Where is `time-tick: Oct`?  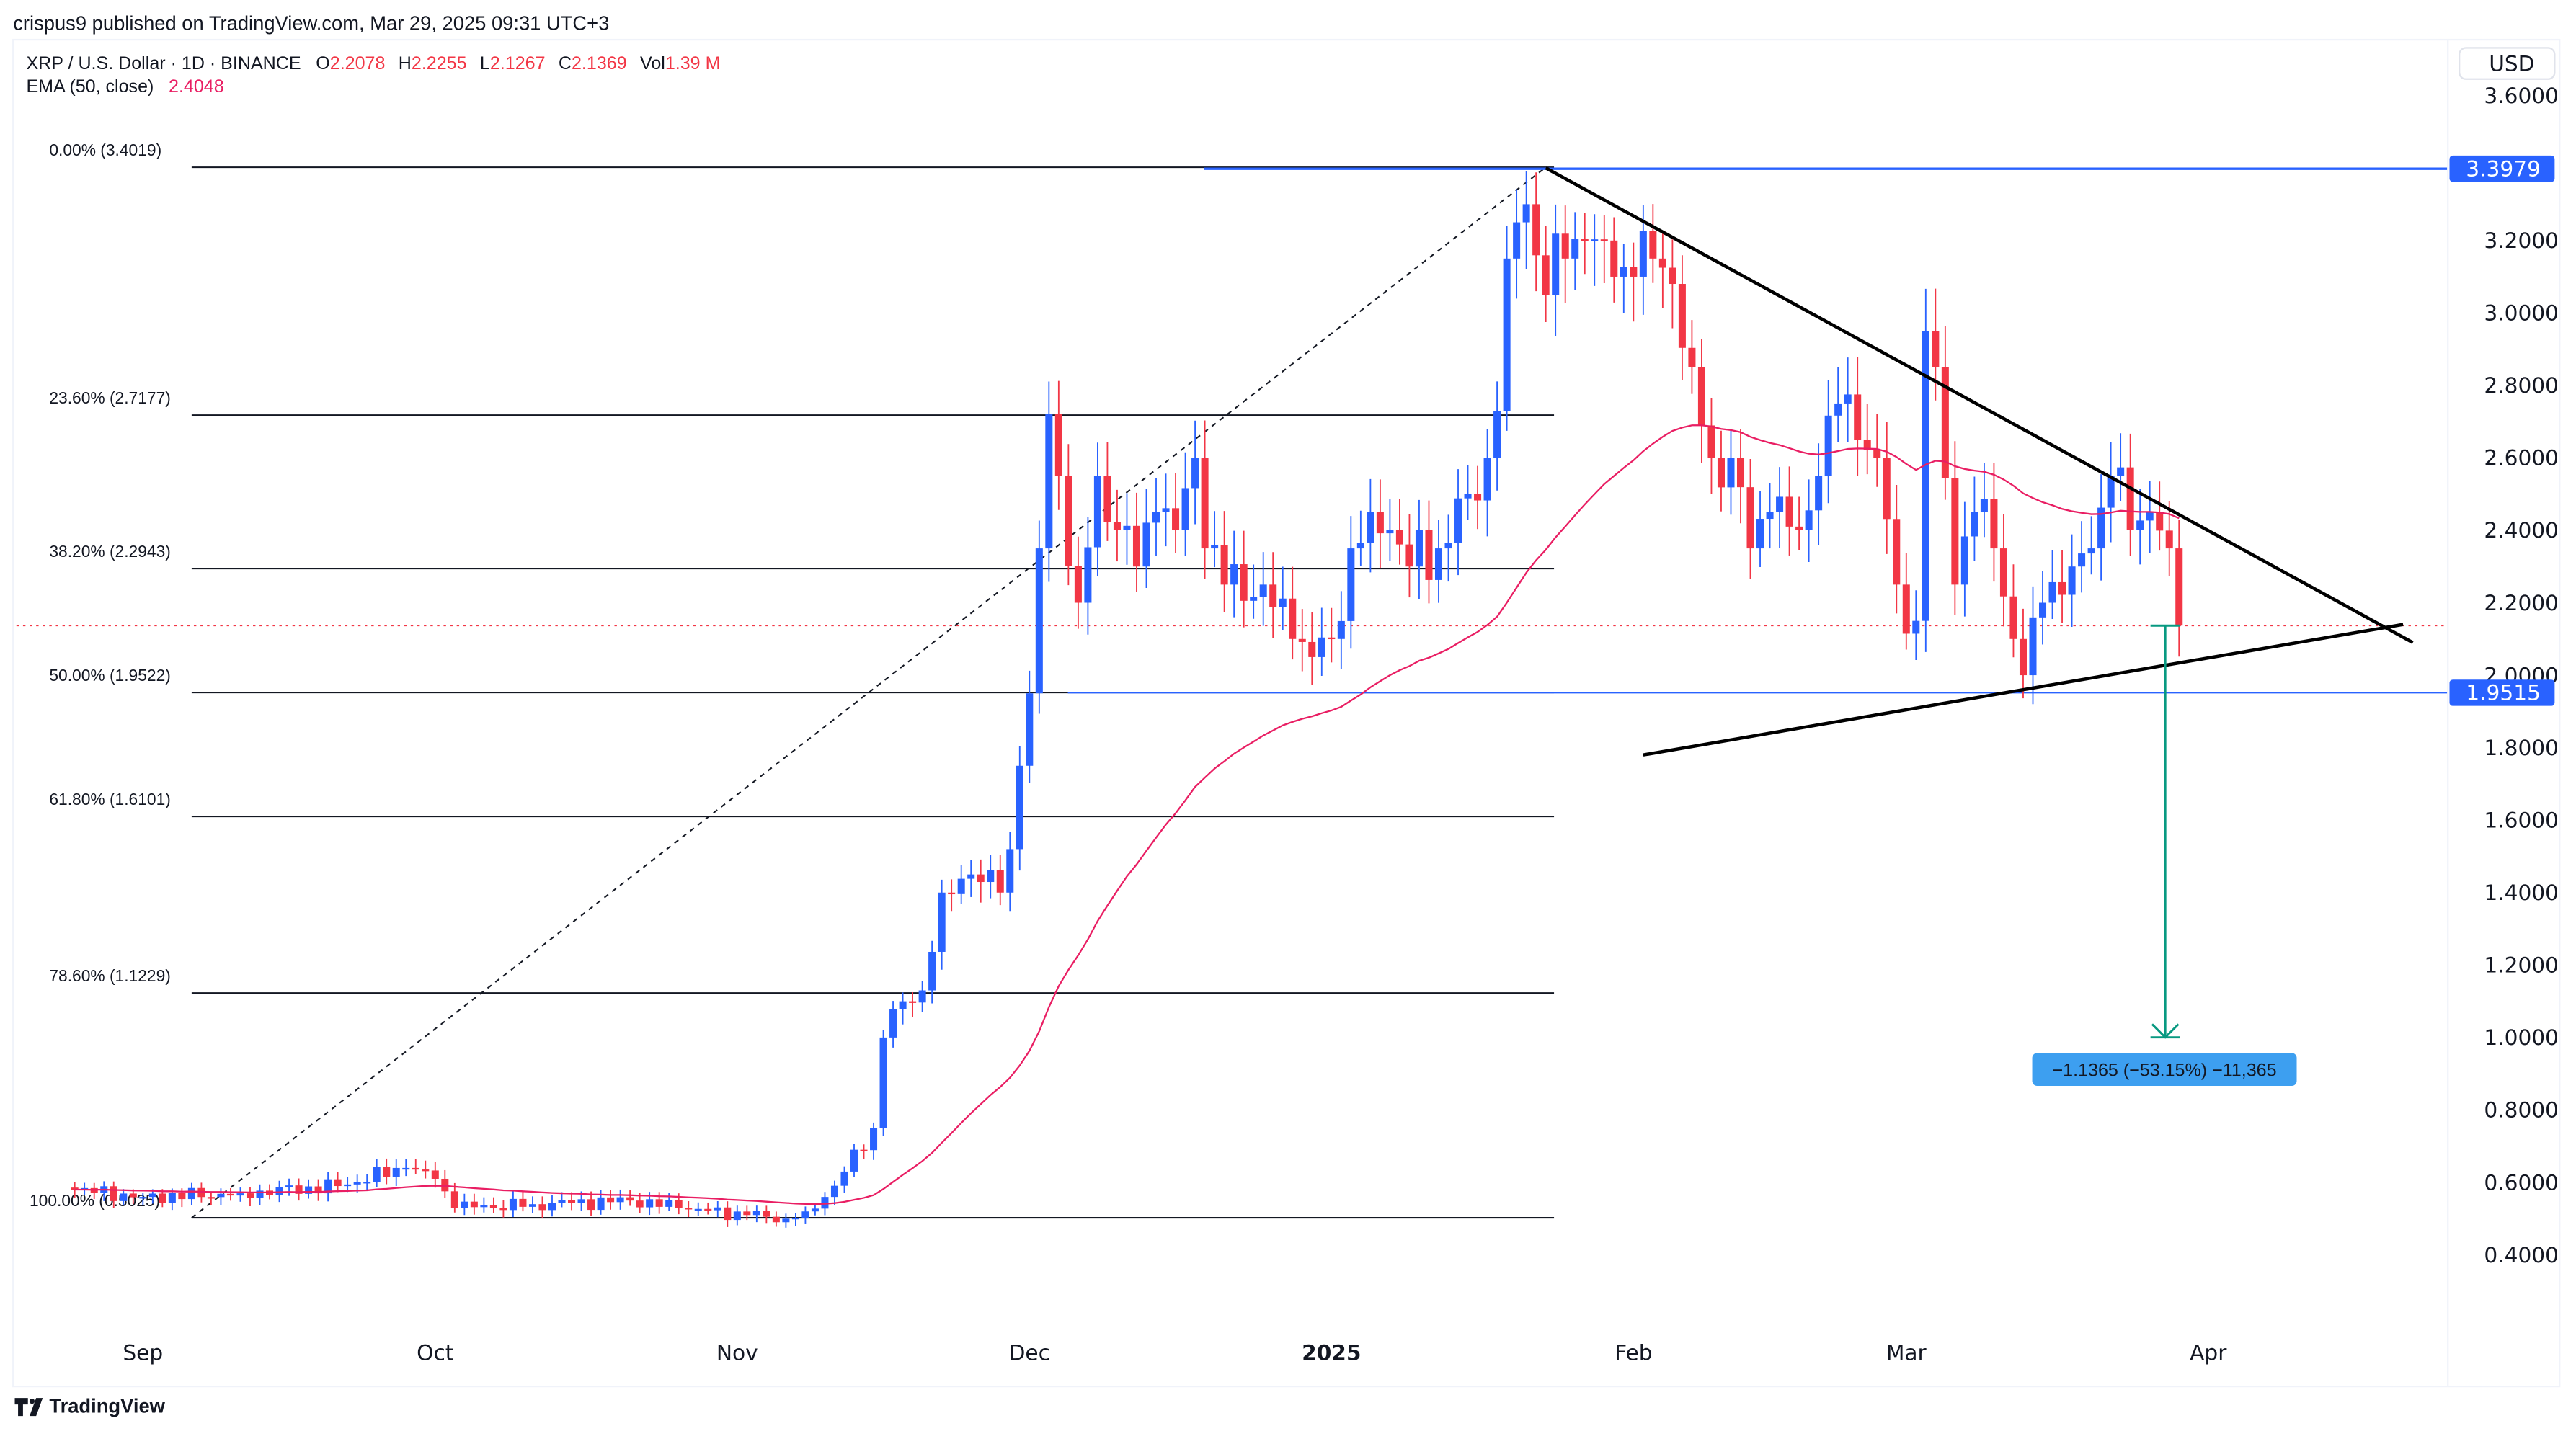 time-tick: Oct is located at coordinates (435, 1353).